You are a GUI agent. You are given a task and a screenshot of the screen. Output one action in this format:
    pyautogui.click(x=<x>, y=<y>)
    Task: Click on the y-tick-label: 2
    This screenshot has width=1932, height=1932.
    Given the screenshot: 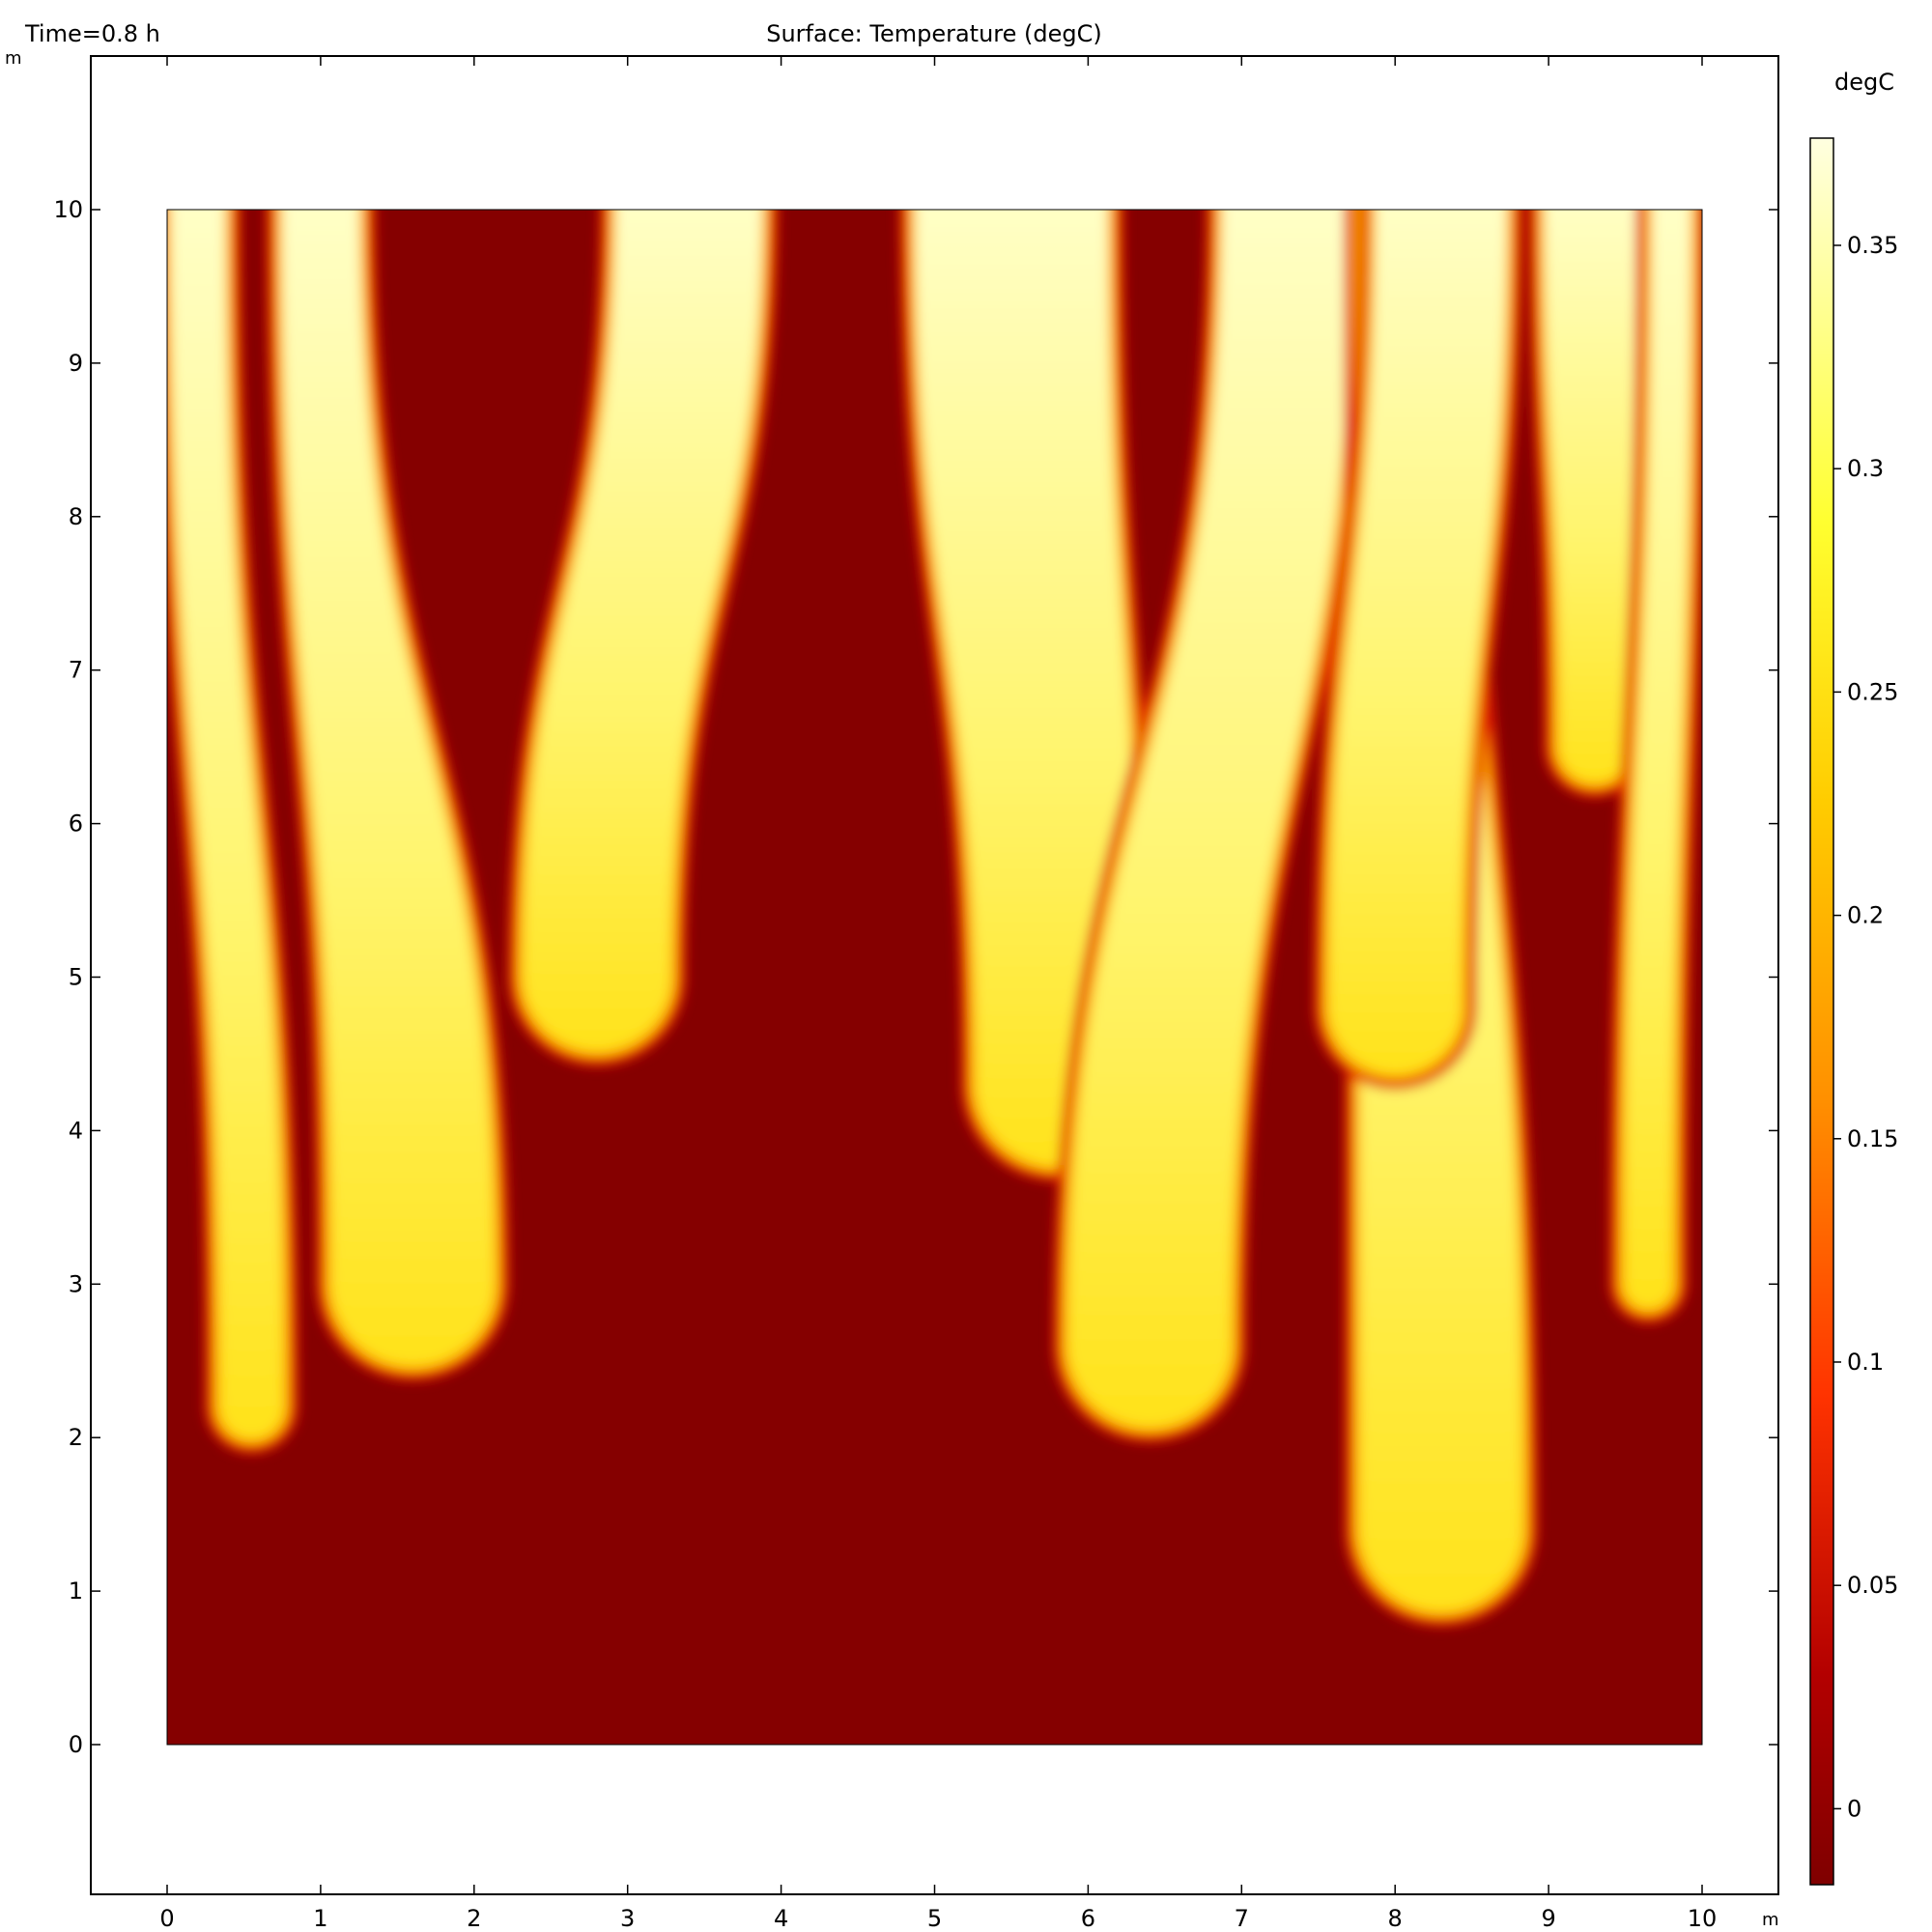 What is the action you would take?
    pyautogui.click(x=76, y=1437)
    